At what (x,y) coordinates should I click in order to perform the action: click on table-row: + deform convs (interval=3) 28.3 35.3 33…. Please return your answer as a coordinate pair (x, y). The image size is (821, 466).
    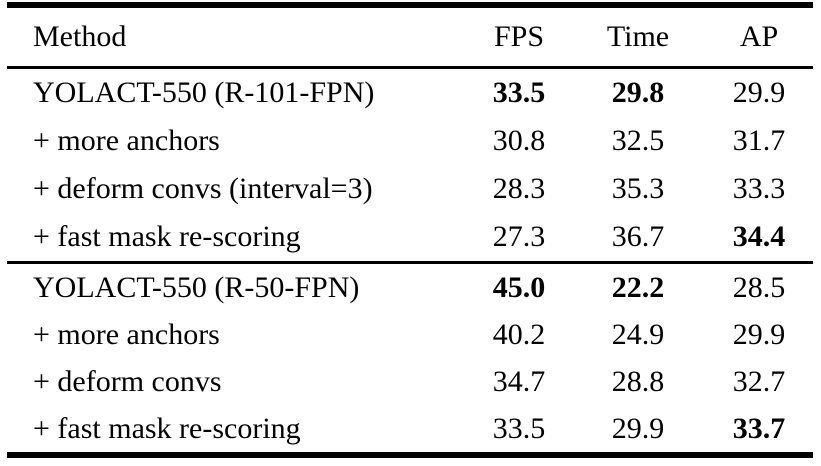
    Looking at the image, I should click on (410, 189).